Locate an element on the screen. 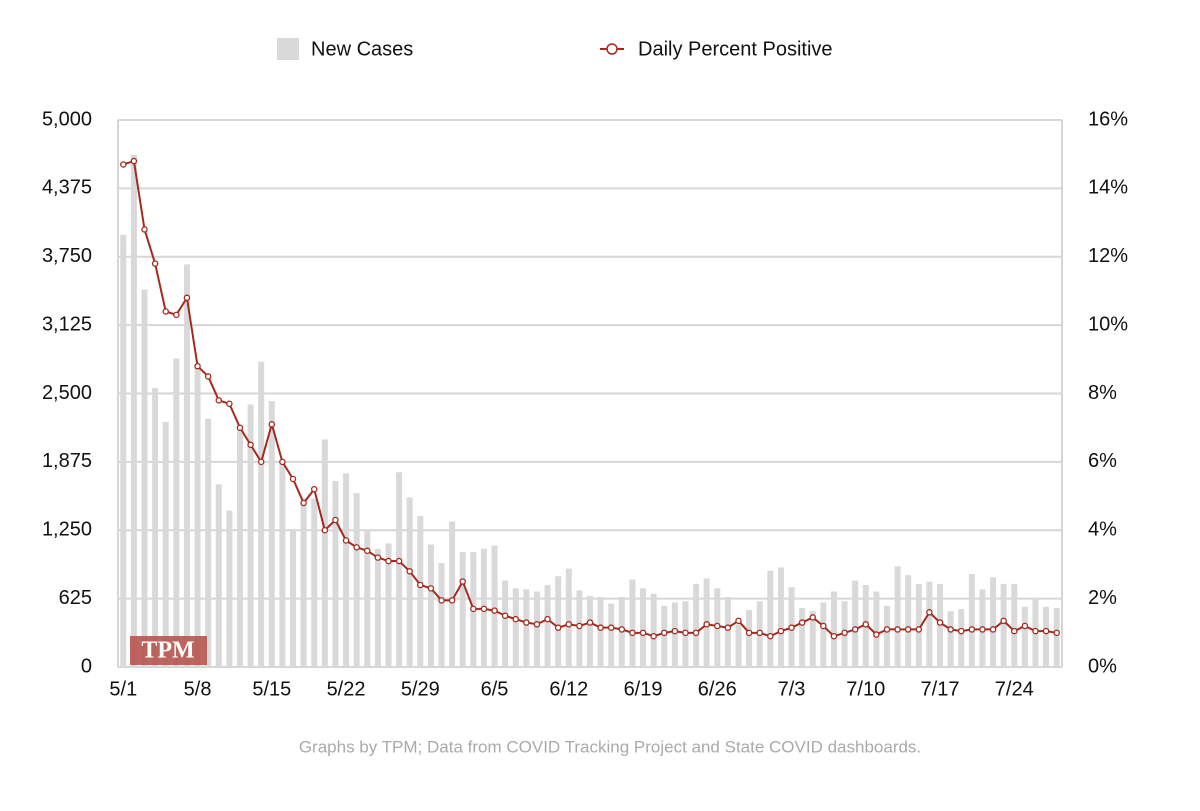  legend-label: New Cases is located at coordinates (362, 49).